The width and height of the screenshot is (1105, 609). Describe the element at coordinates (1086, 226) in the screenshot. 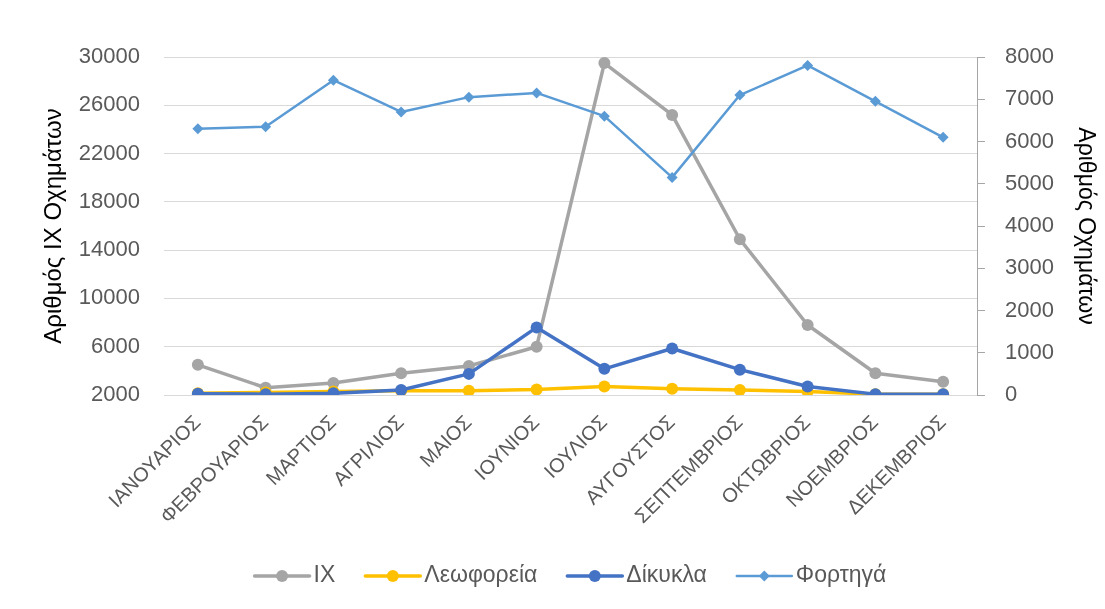

I see `y2-axis-title: Αριθμός Οχημάτων` at that location.